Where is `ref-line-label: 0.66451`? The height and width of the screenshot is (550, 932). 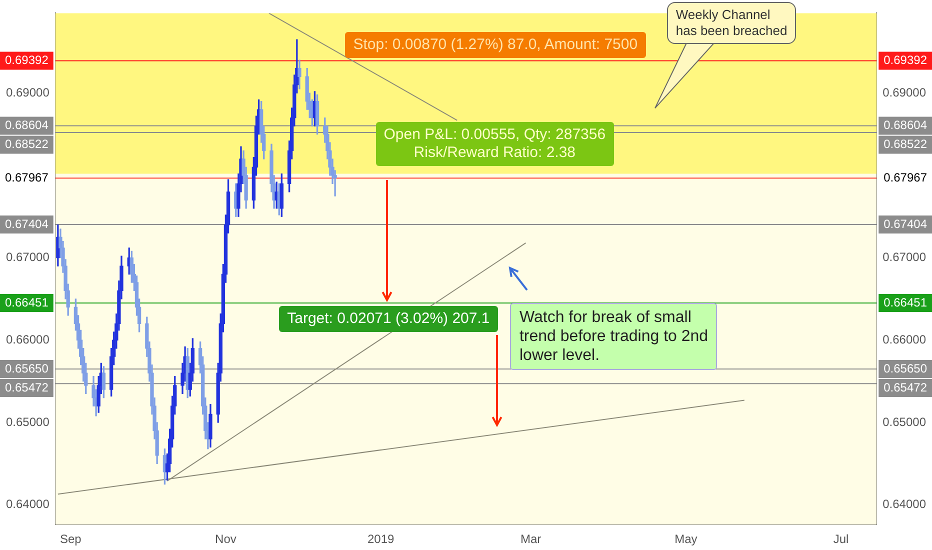
ref-line-label: 0.66451 is located at coordinates (26, 302).